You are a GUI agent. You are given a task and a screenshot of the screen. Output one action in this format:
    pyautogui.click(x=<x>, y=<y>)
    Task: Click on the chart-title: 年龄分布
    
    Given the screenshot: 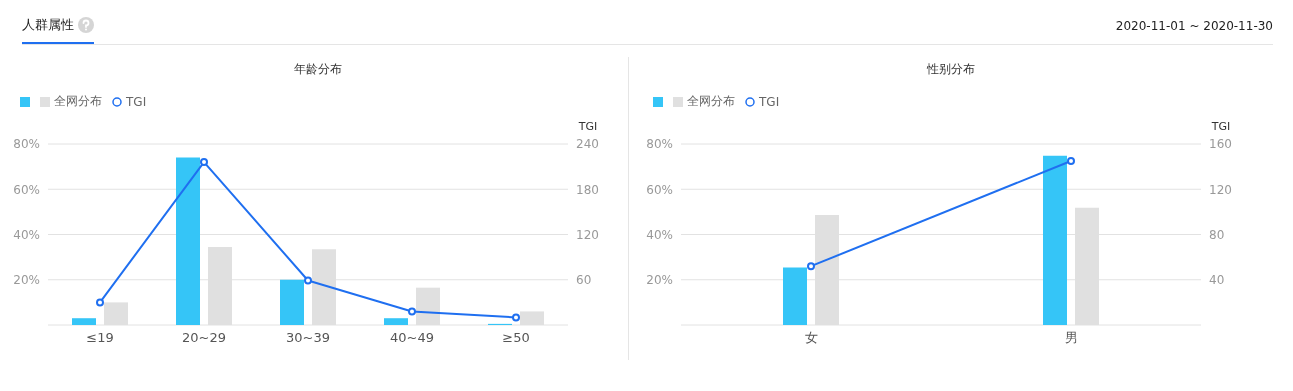 What is the action you would take?
    pyautogui.click(x=318, y=69)
    